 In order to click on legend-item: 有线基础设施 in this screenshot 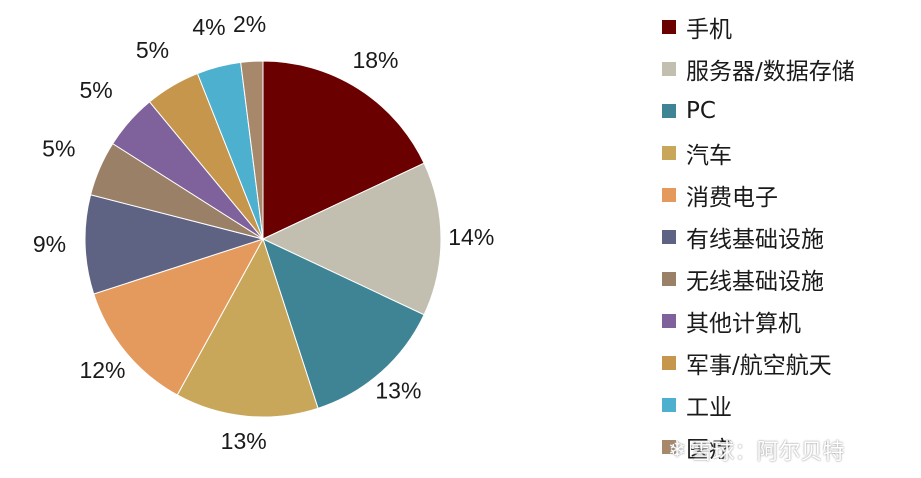, I will do `click(791, 237)`.